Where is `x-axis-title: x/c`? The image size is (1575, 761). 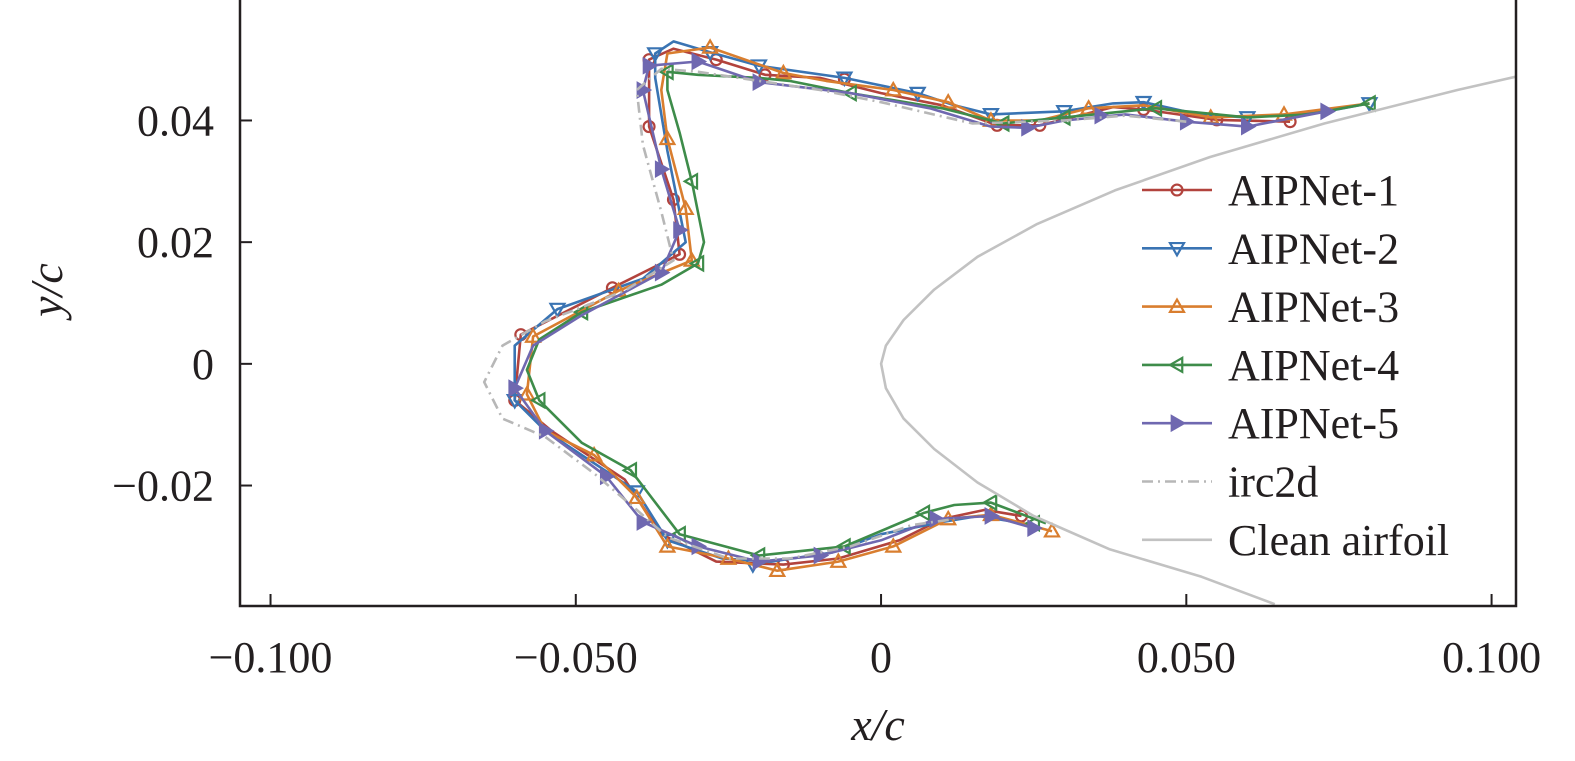 x-axis-title: x/c is located at coordinates (877, 724).